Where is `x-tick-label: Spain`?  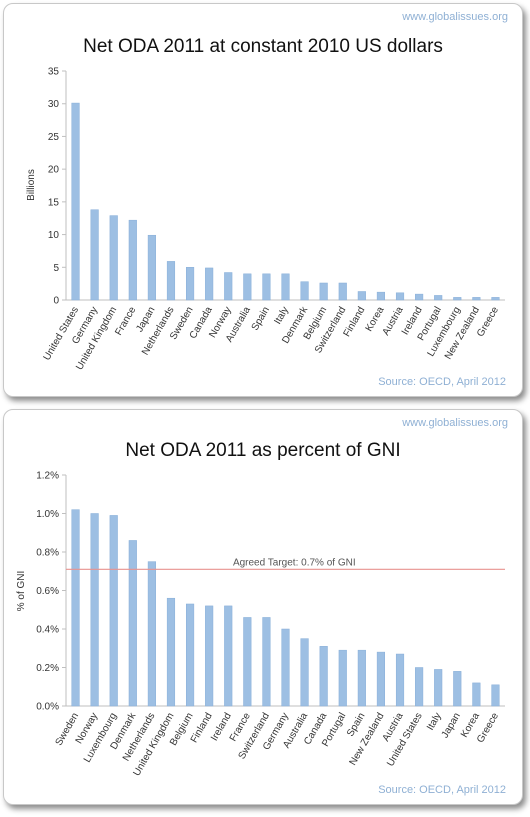 x-tick-label: Spain is located at coordinates (261, 319).